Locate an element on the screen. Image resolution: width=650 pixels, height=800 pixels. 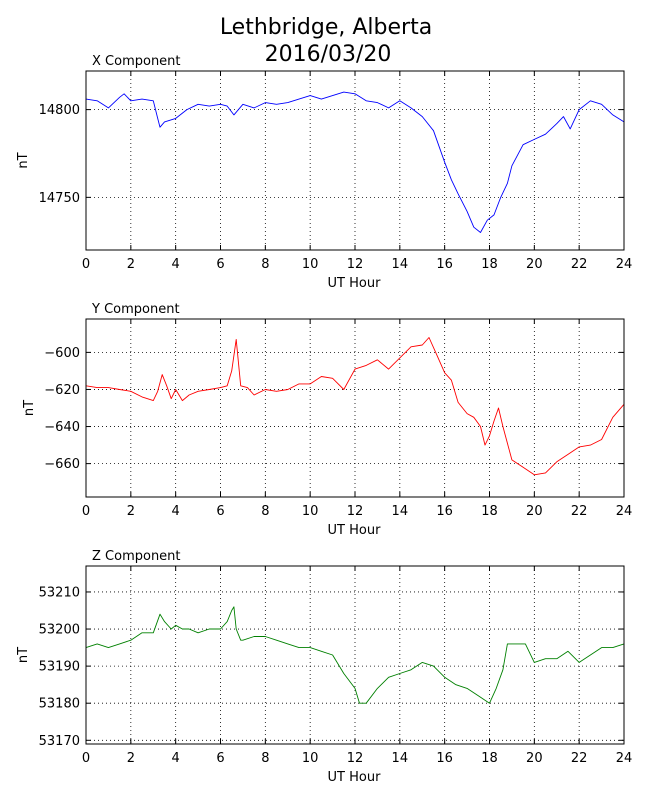
x-xtick-label: 8 is located at coordinates (265, 264).